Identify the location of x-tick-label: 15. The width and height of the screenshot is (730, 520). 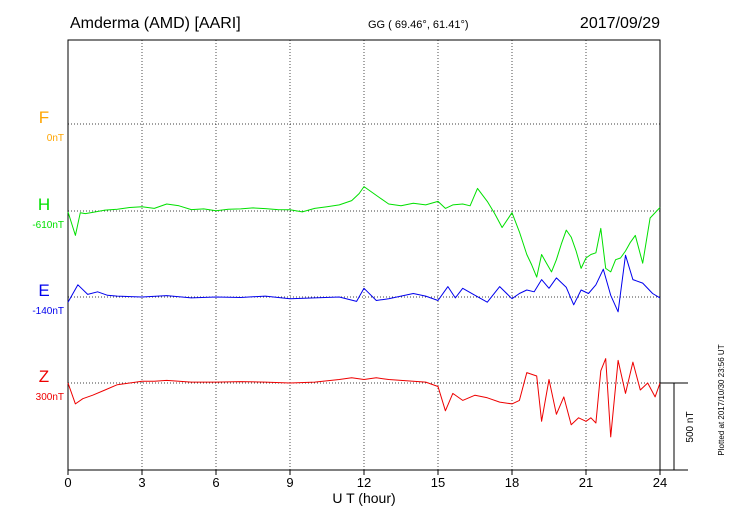
(438, 482).